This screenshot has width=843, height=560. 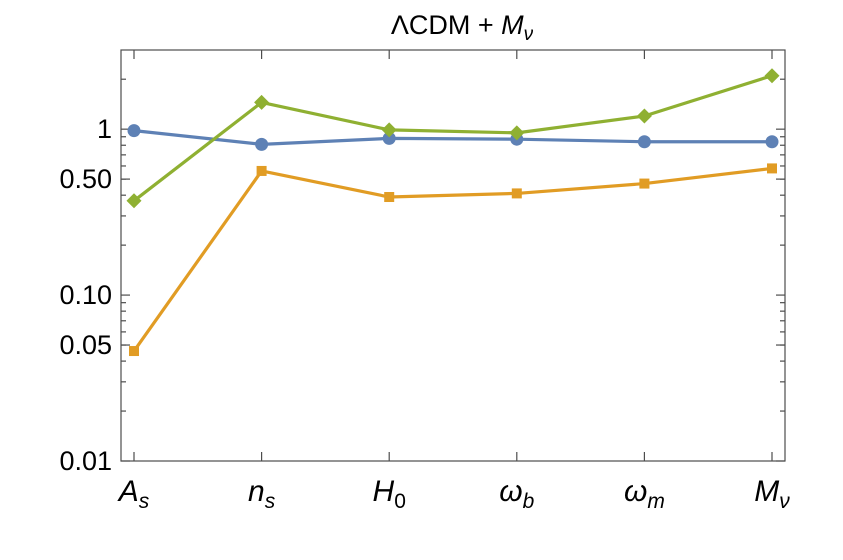 What do you see at coordinates (104, 129) in the screenshot?
I see `y-tick-label: 1` at bounding box center [104, 129].